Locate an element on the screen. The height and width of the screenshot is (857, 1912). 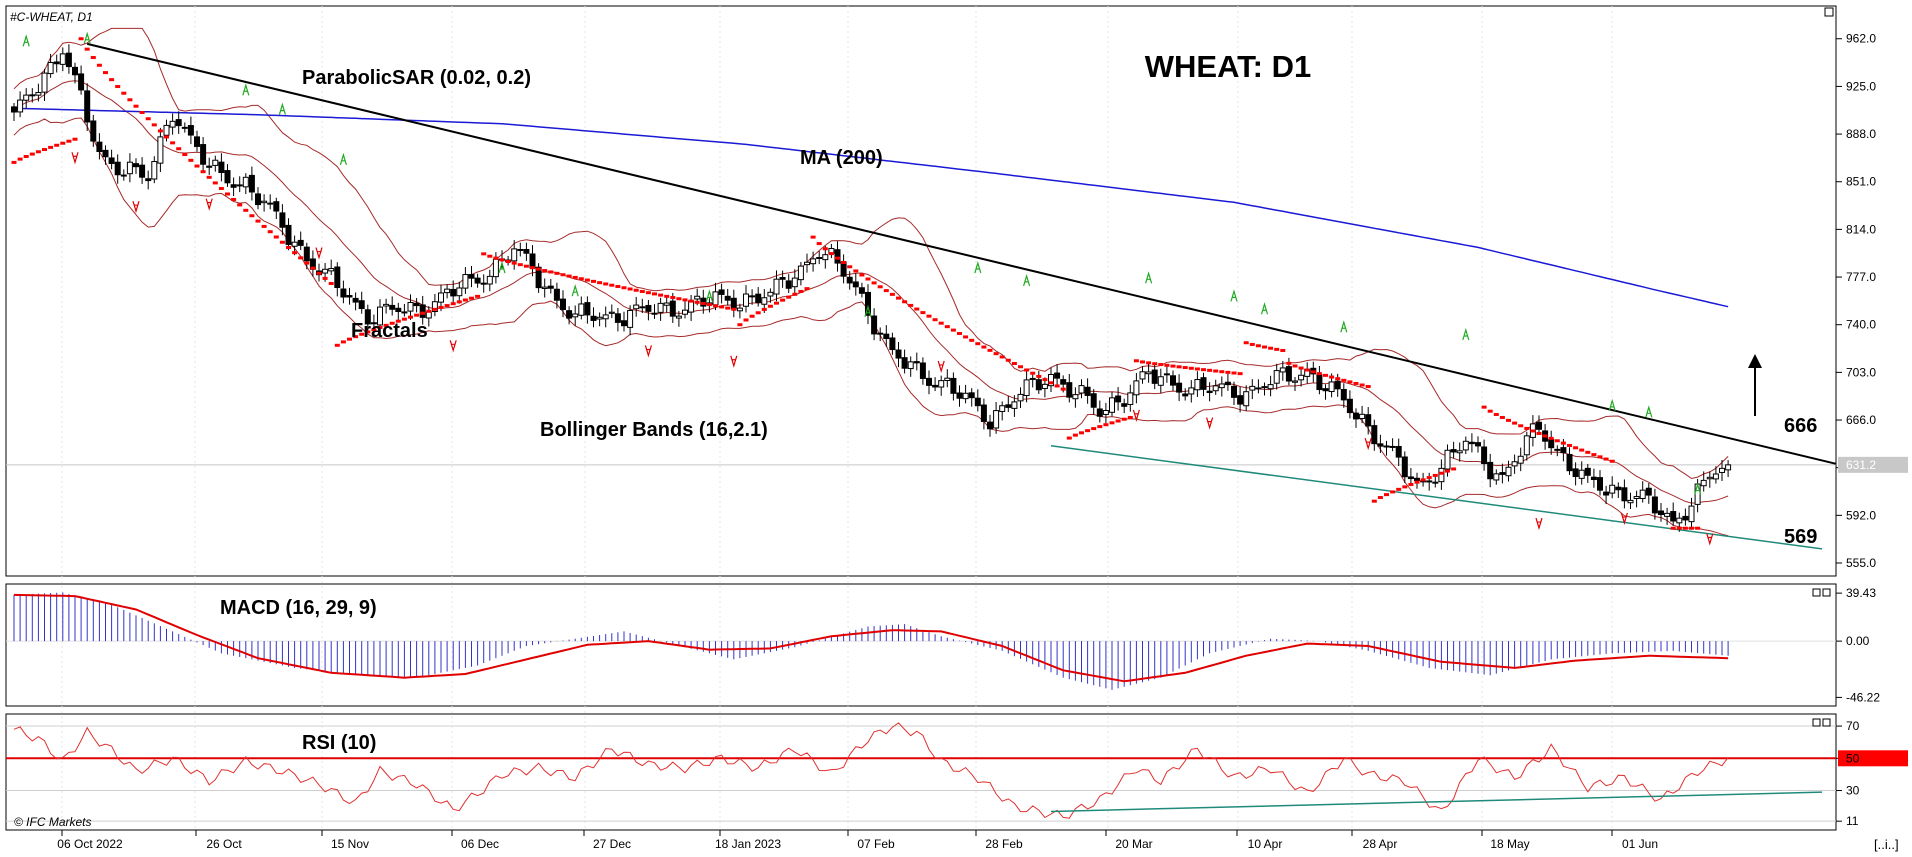
maximize-icon is located at coordinates (1829, 12).